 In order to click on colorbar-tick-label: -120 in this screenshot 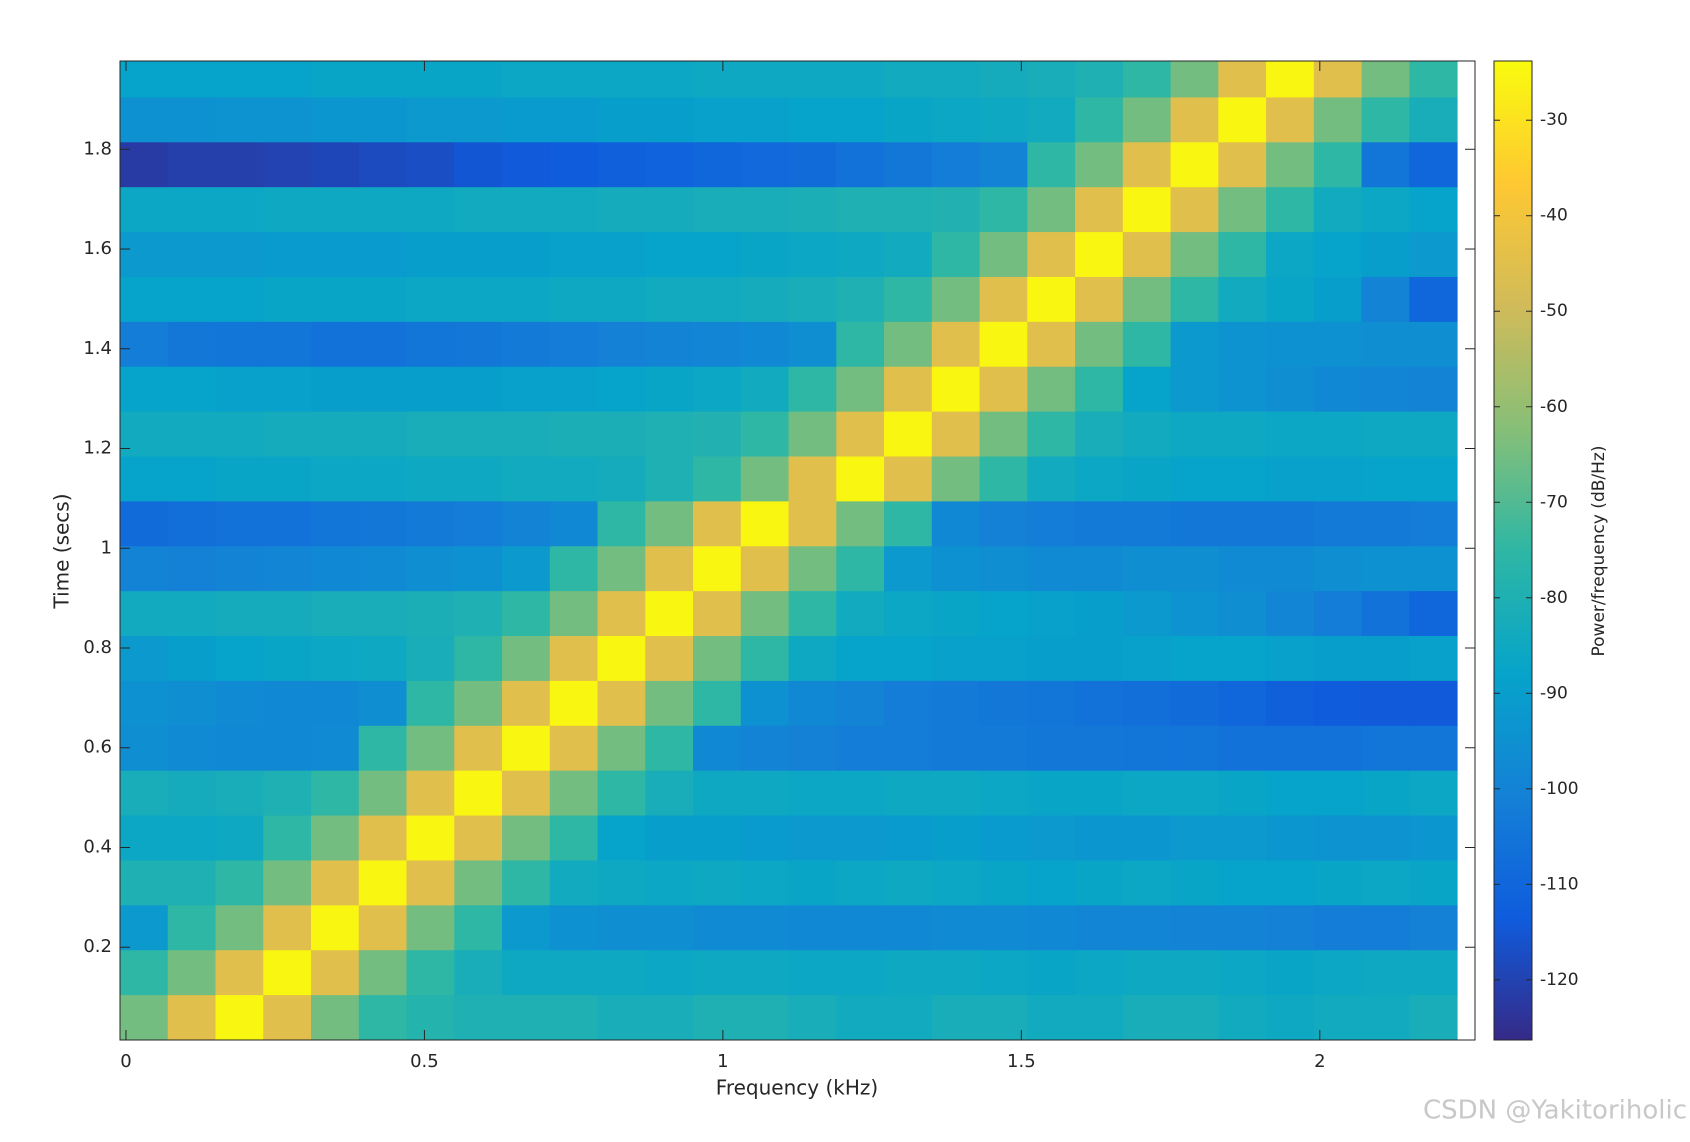, I will do `click(1559, 980)`.